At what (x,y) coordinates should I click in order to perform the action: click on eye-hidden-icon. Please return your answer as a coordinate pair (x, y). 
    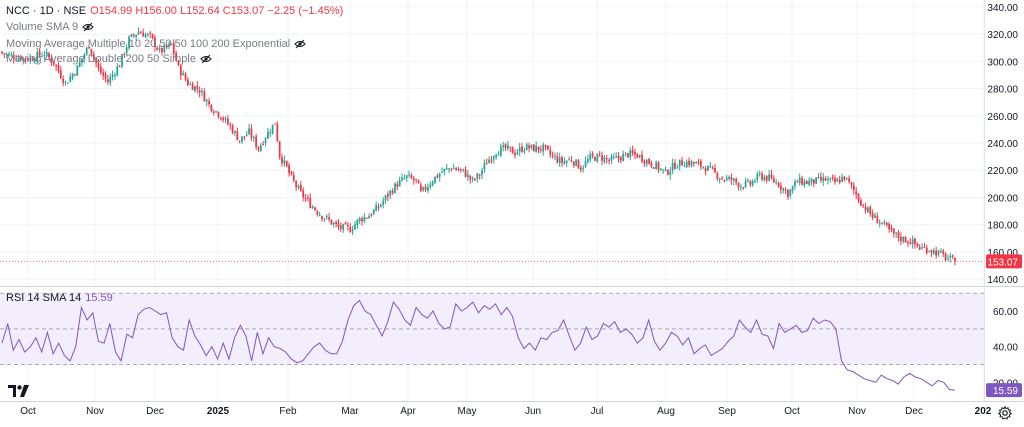
    Looking at the image, I should click on (206, 59).